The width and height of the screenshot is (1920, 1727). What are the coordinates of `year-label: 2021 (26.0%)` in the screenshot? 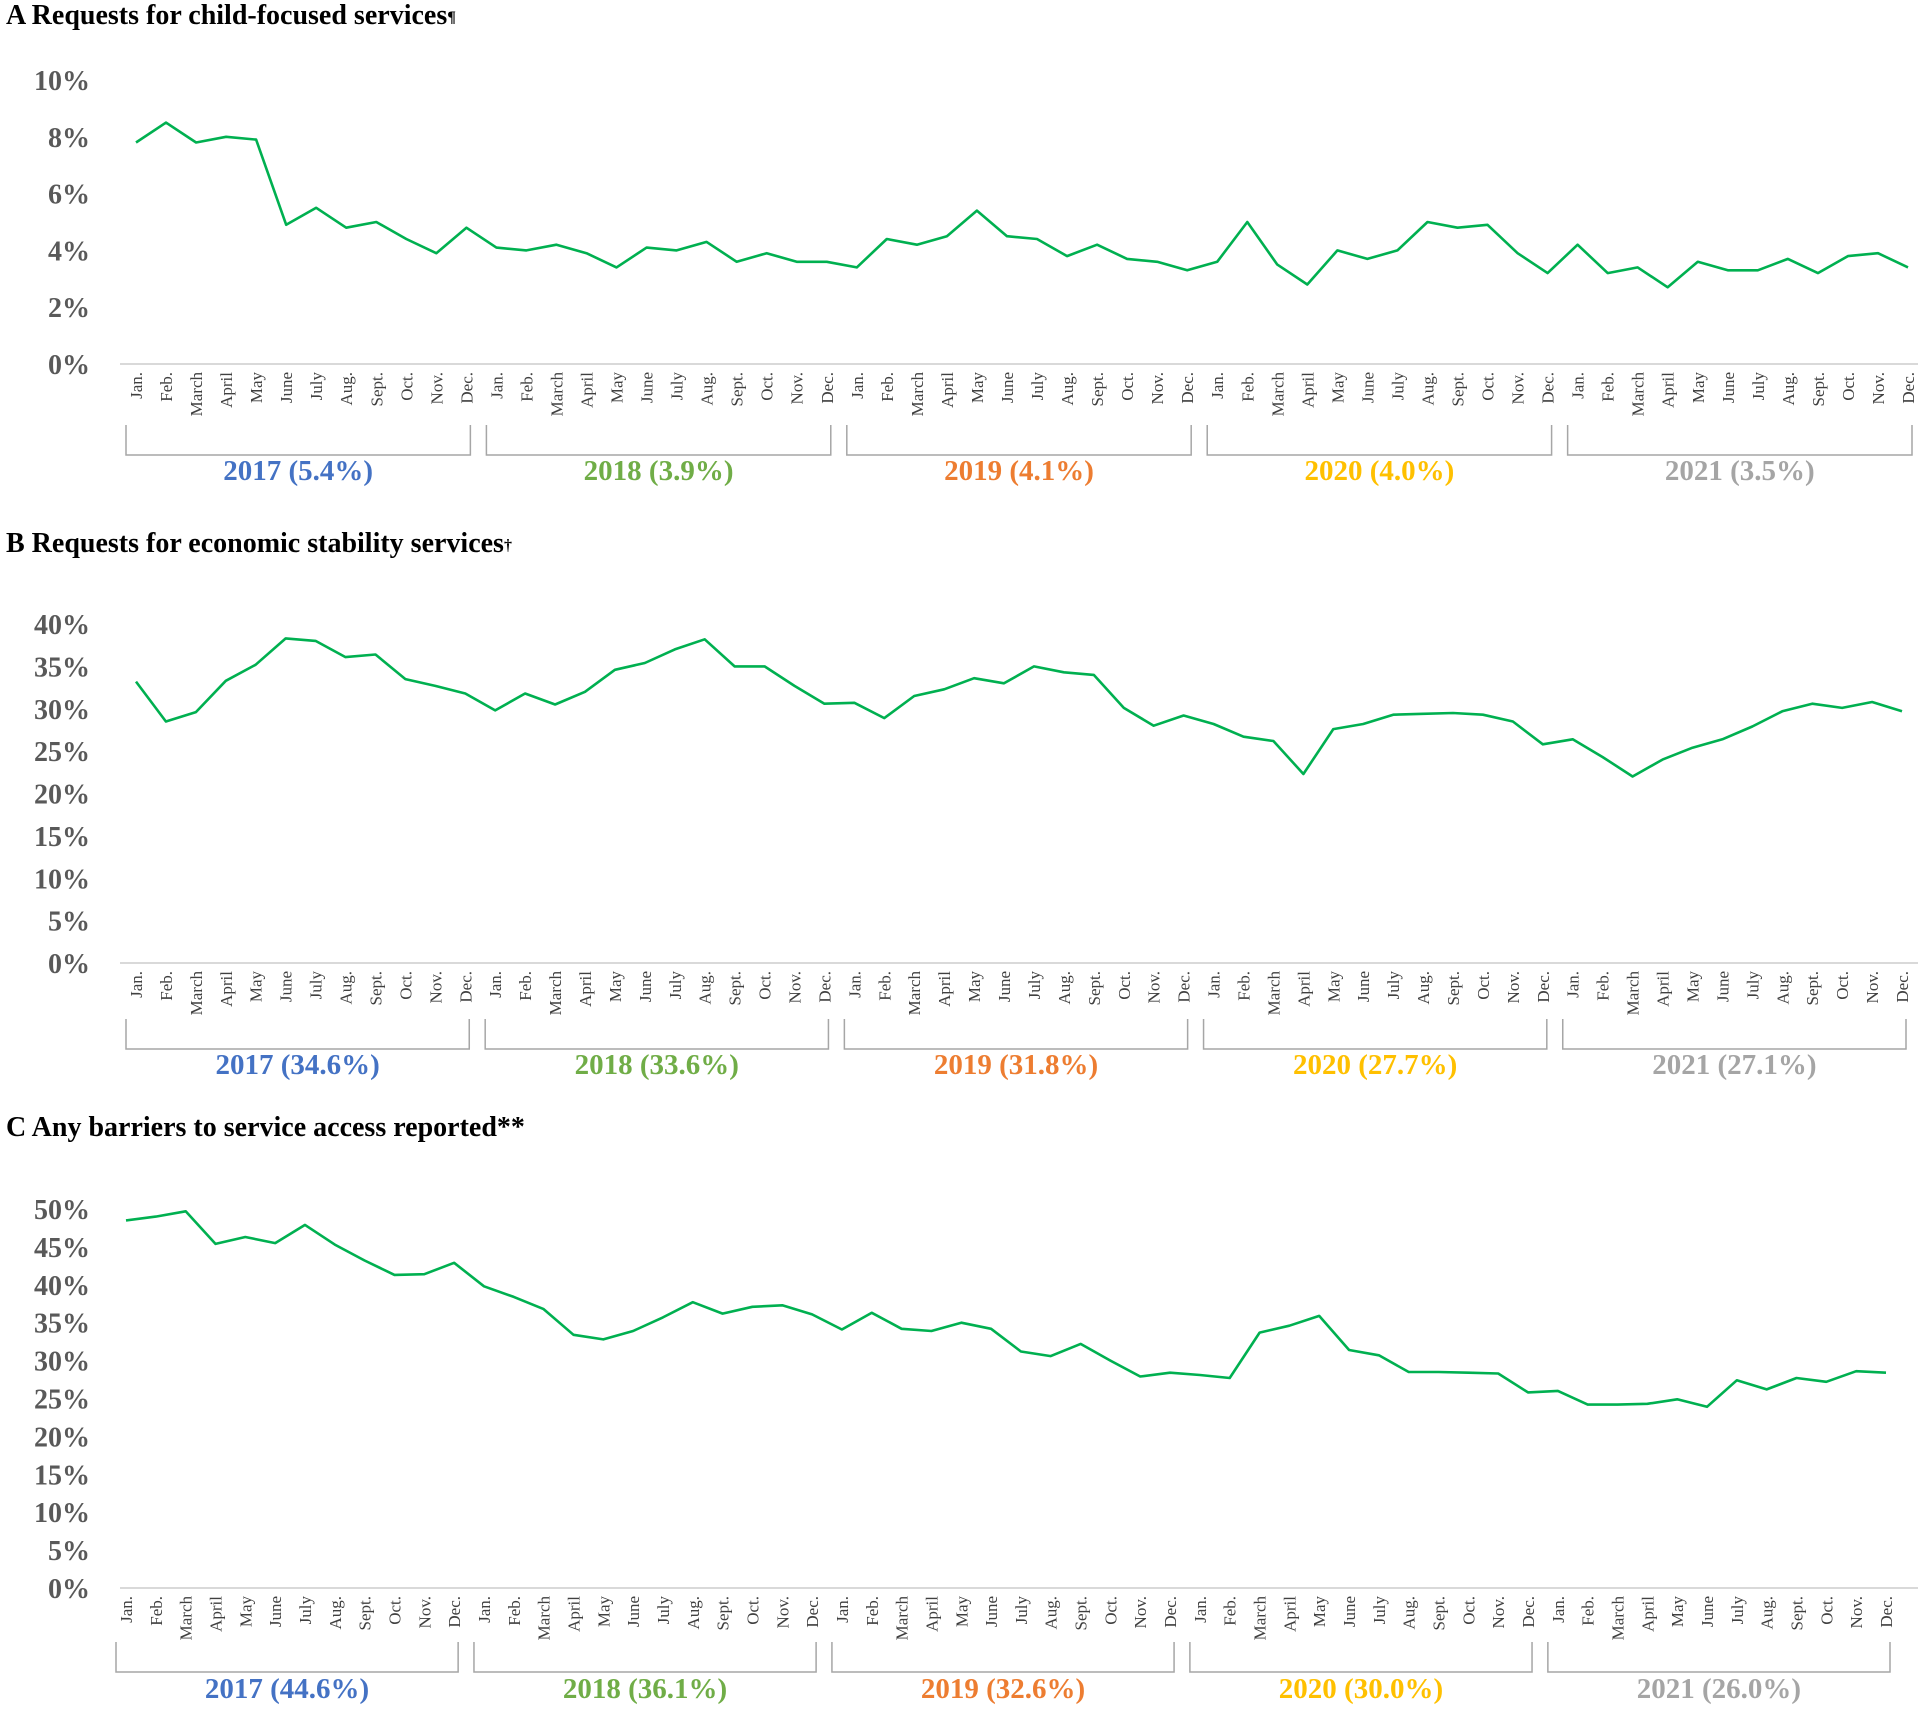 It's located at (1719, 1689).